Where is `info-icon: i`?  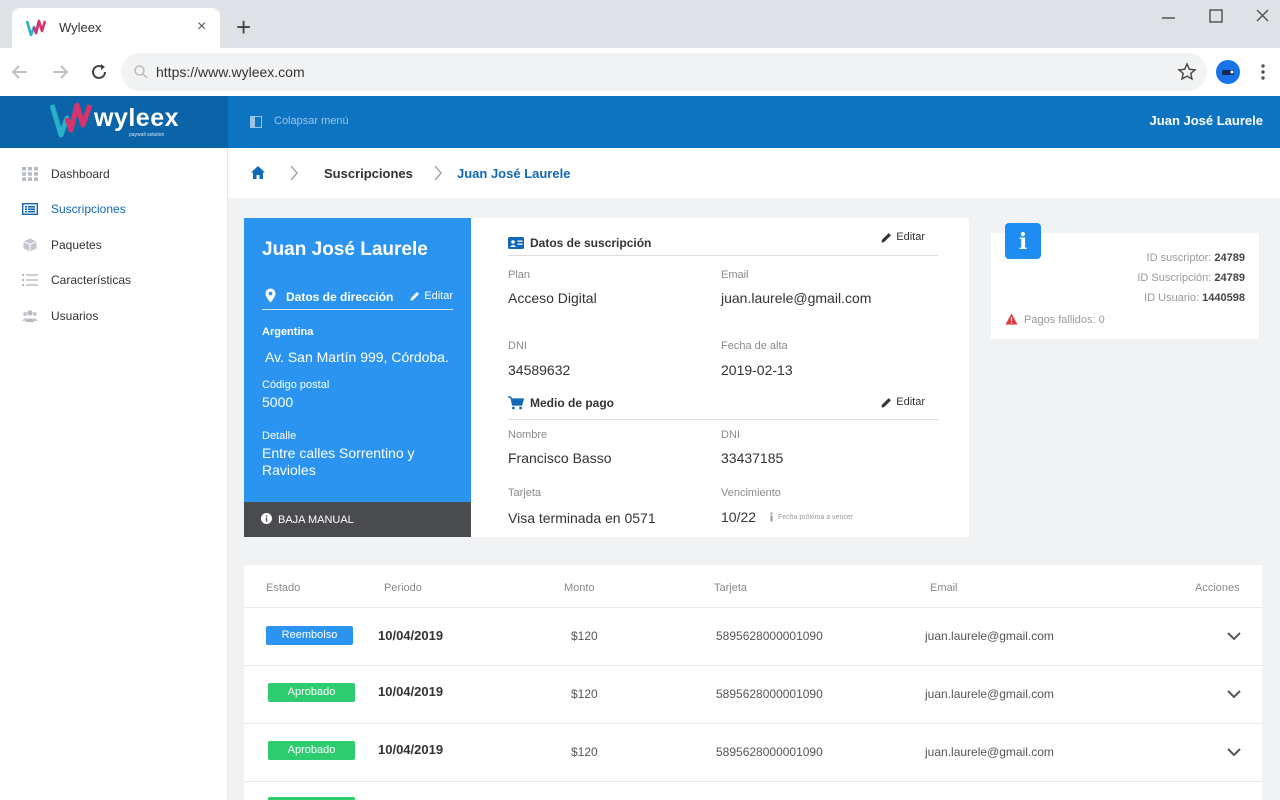
info-icon: i is located at coordinates (1023, 241).